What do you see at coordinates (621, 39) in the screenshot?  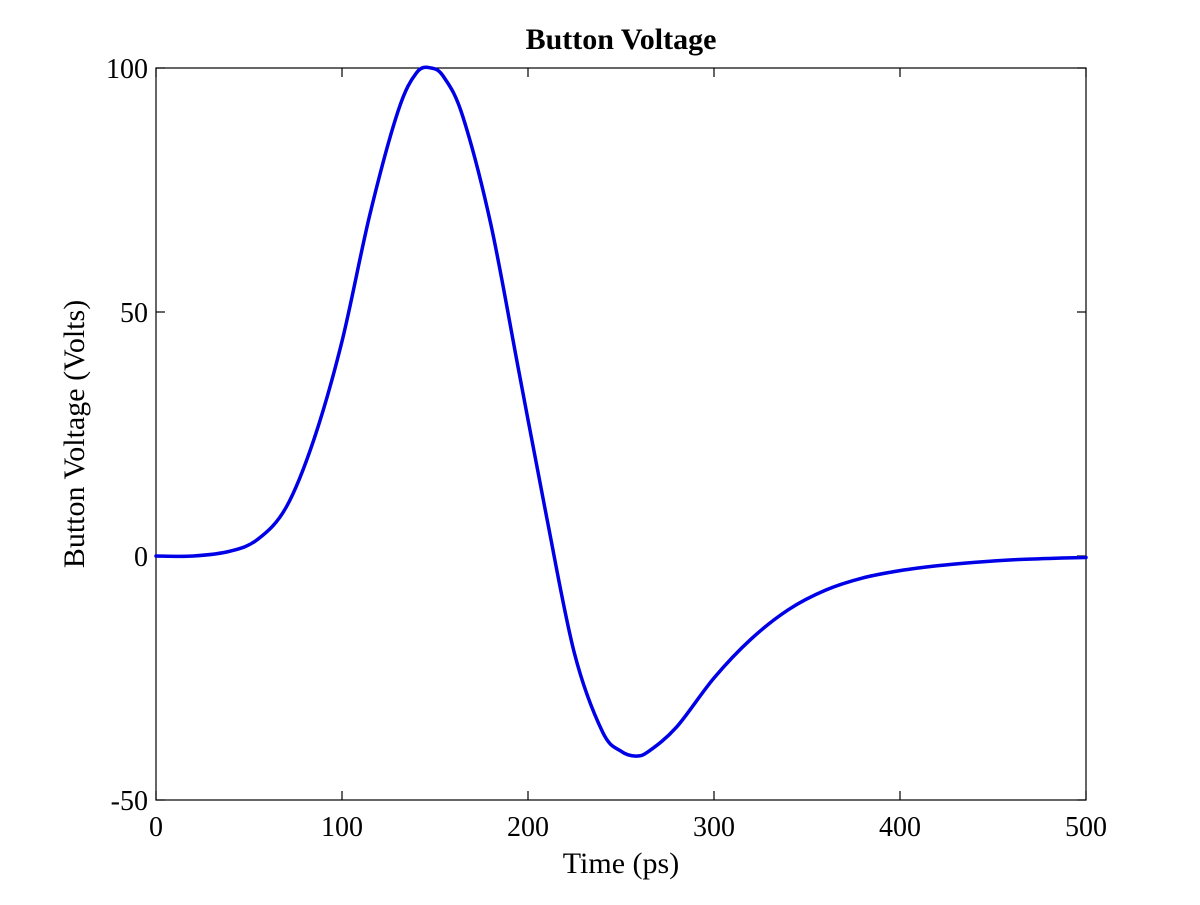 I see `chart-title: Button Voltage` at bounding box center [621, 39].